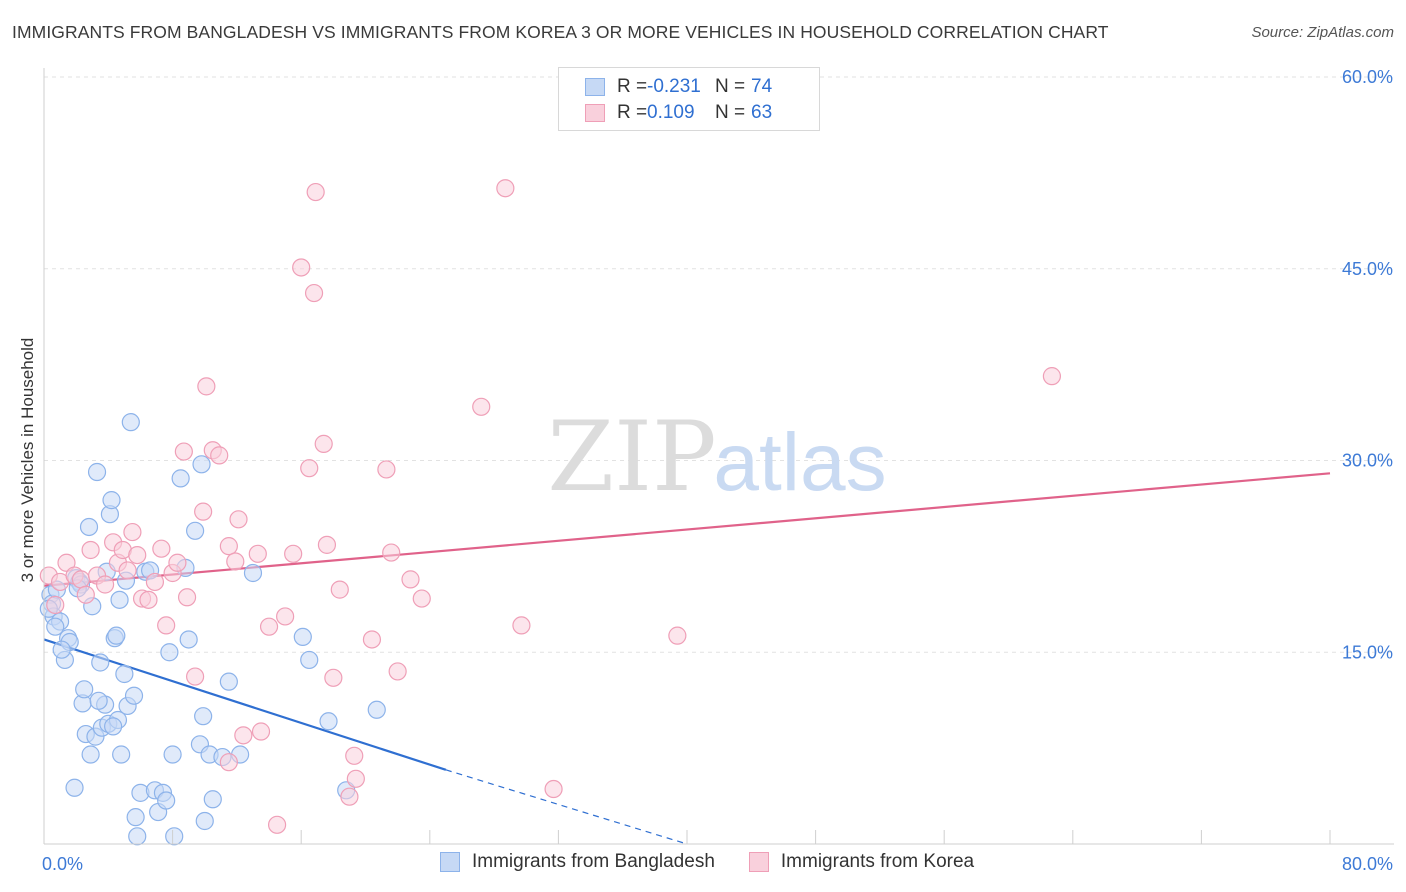 The image size is (1406, 892). What do you see at coordinates (671, 112) in the screenshot?
I see `r-value: 0.109` at bounding box center [671, 112].